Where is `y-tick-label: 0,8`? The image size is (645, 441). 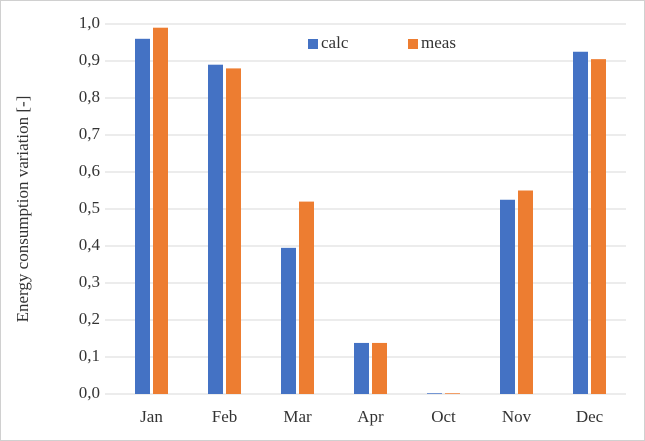 y-tick-label: 0,8 is located at coordinates (89, 96).